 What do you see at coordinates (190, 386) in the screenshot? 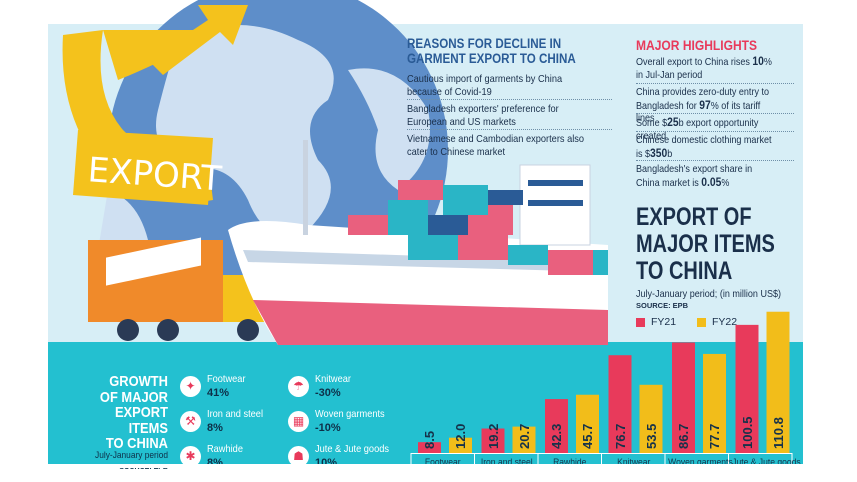
I see `shoe-icon: ✦` at bounding box center [190, 386].